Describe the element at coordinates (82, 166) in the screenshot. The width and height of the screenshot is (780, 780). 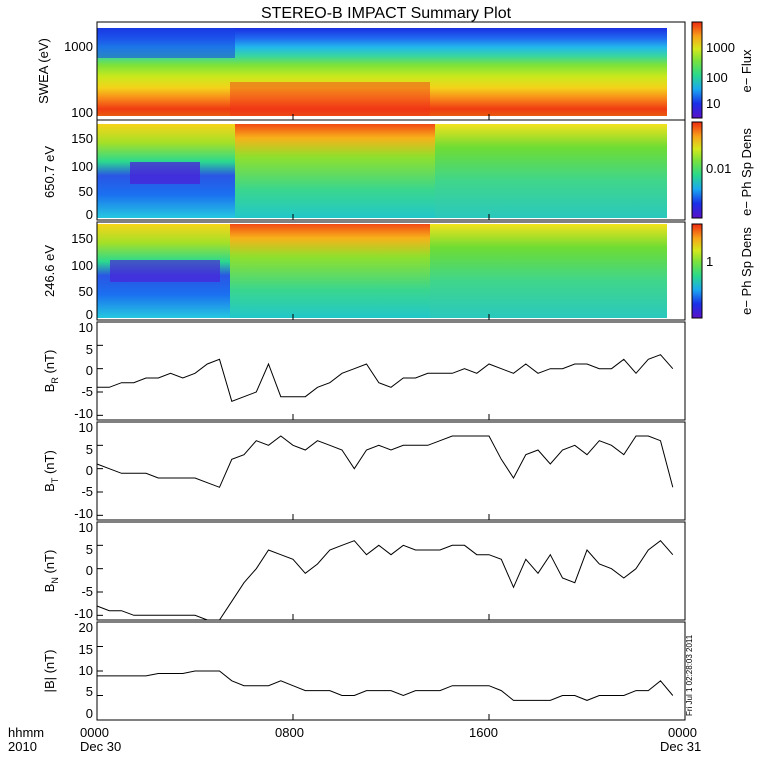
I see `pad650-ytick-100: 100` at that location.